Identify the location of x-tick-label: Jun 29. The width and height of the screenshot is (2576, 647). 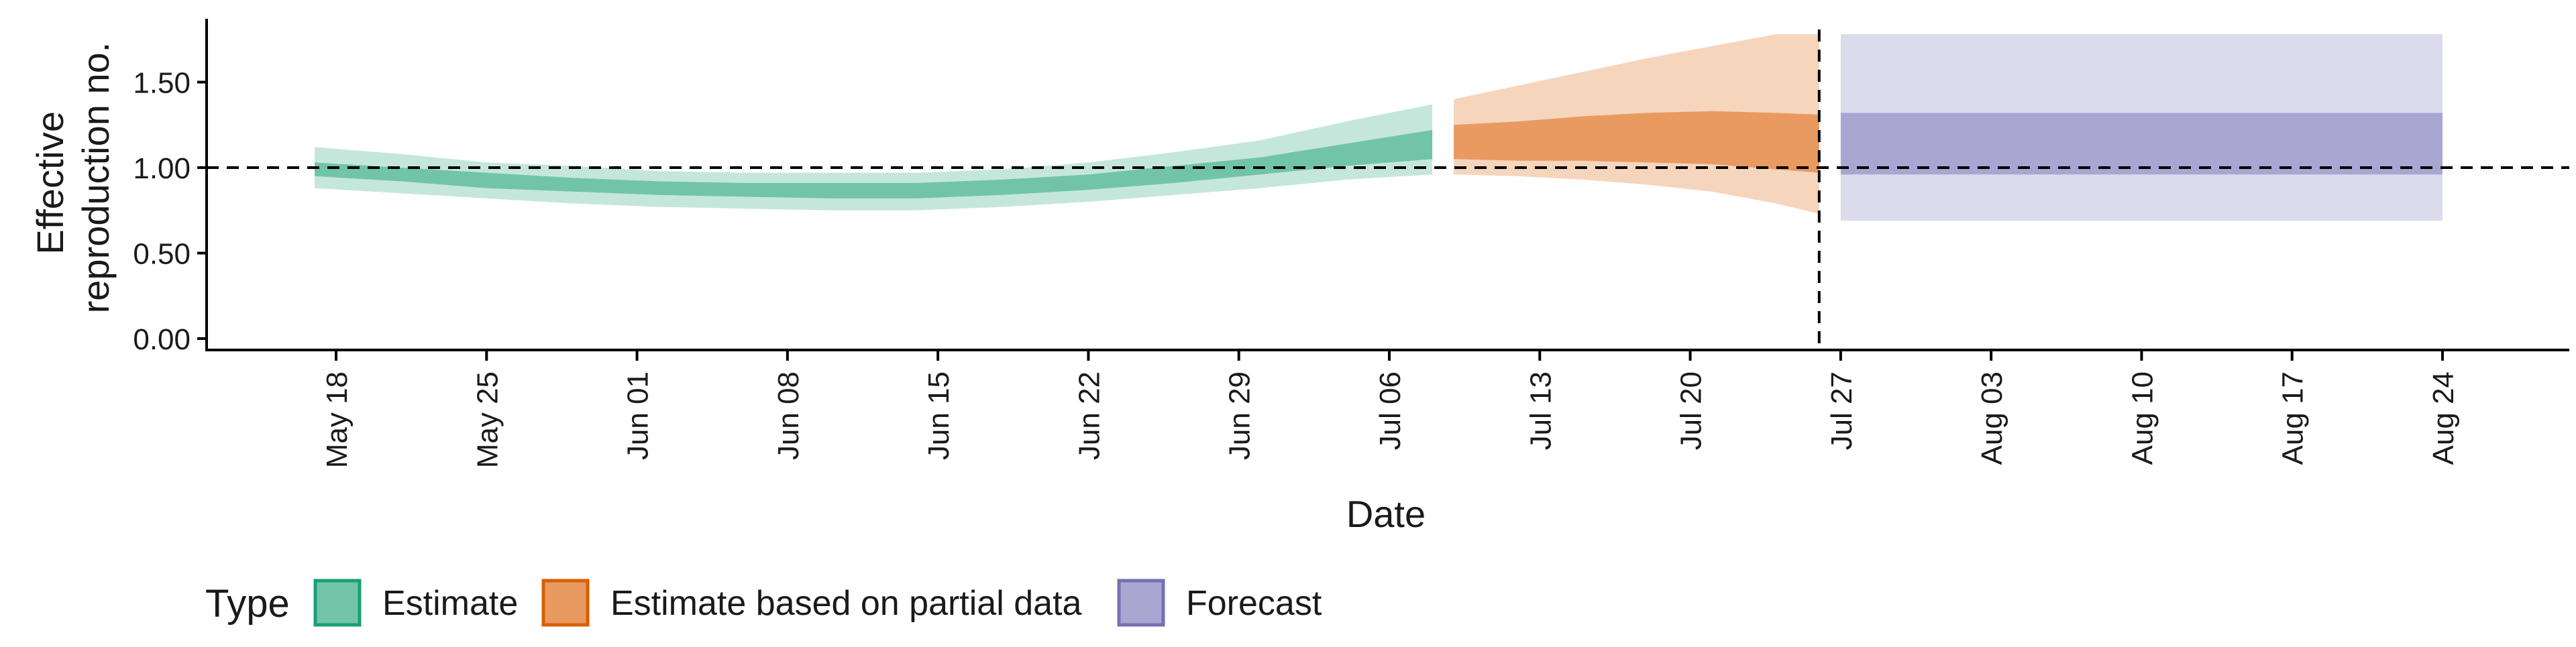
(1240, 415).